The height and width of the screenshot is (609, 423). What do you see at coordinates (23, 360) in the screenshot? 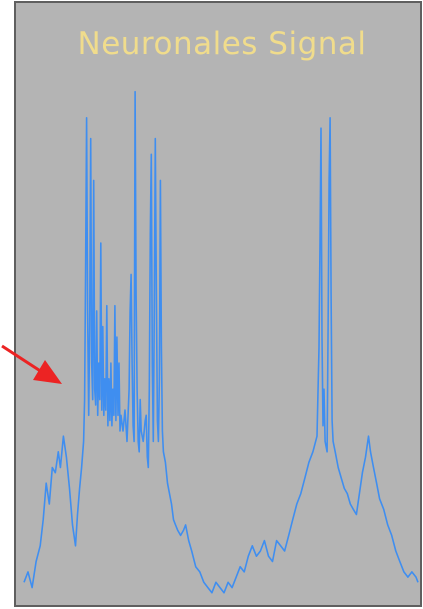
I see `arrow-shaft` at bounding box center [23, 360].